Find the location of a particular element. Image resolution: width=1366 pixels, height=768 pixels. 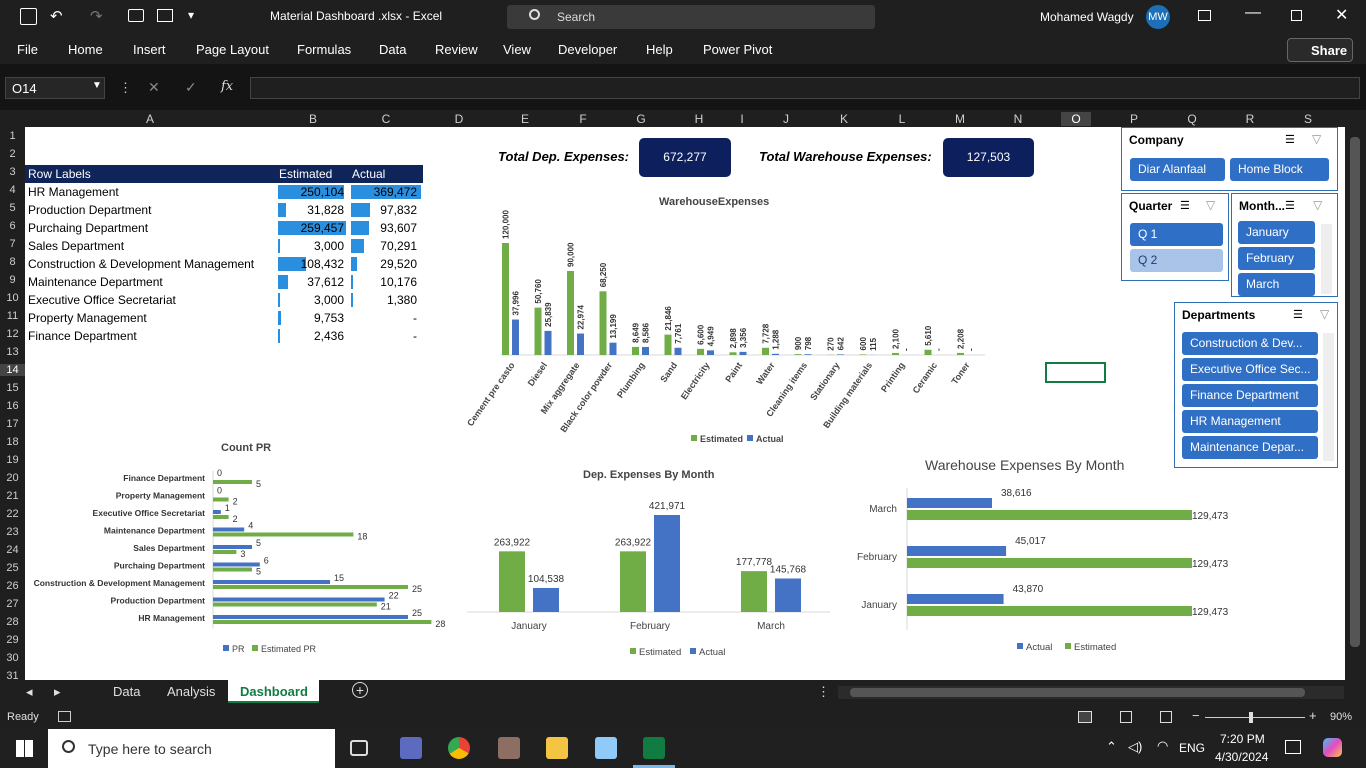

clock-time: 7:20 PM is located at coordinates (1242, 739).